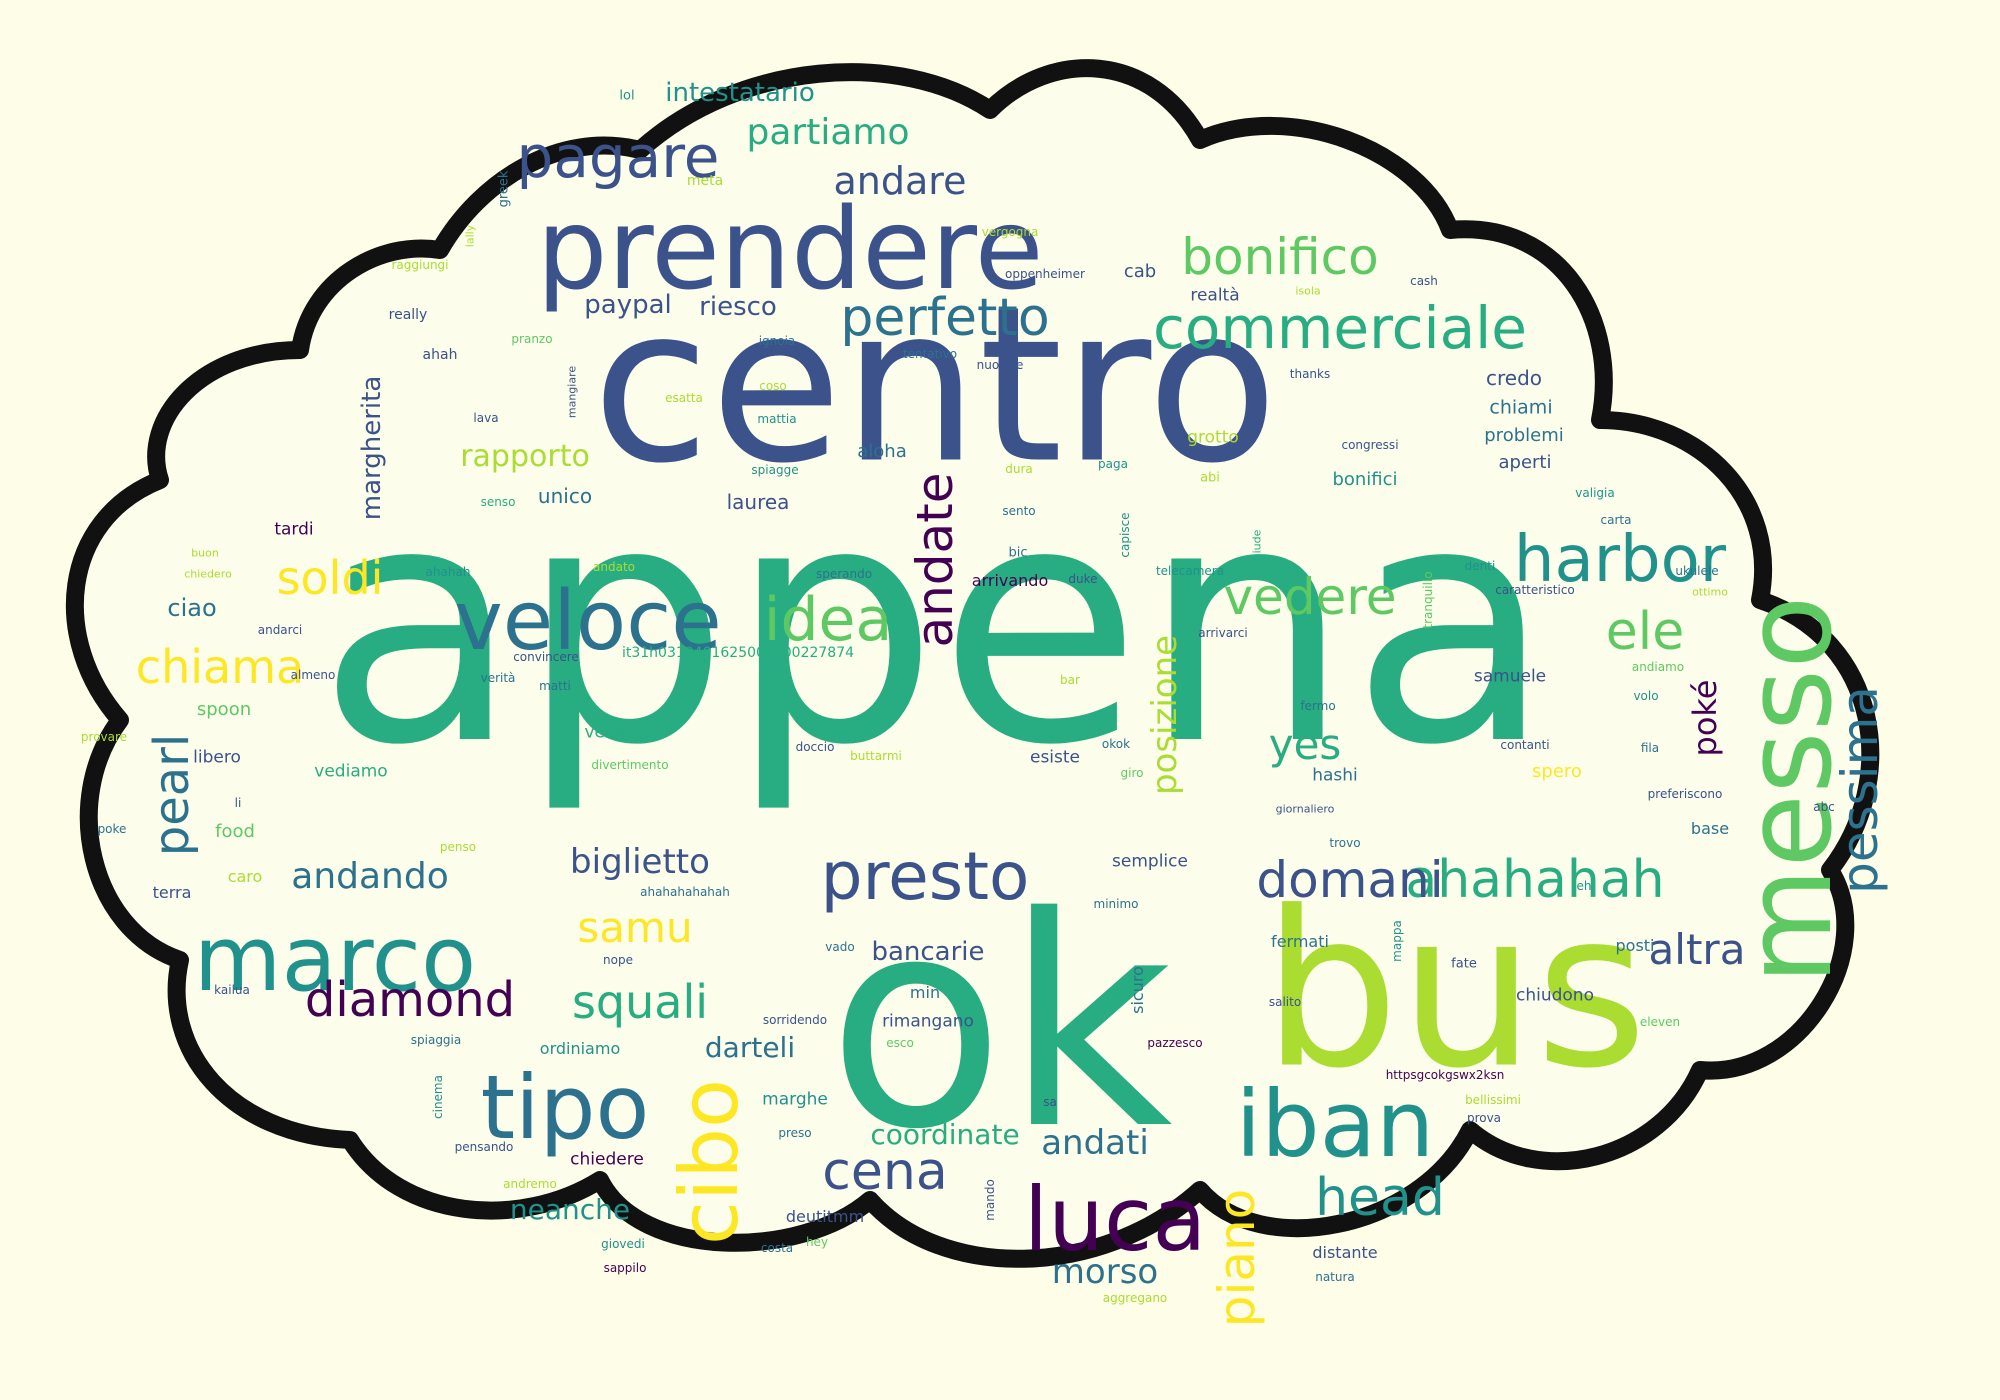  Describe the element at coordinates (1824, 807) in the screenshot. I see `word-abc: abc` at that location.